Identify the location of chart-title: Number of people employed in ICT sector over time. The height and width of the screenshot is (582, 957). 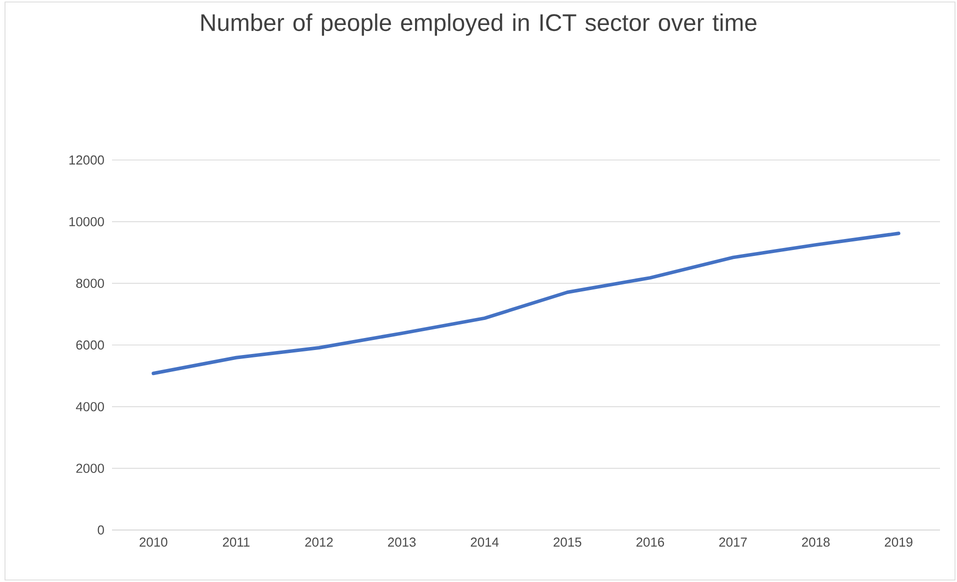
(478, 25).